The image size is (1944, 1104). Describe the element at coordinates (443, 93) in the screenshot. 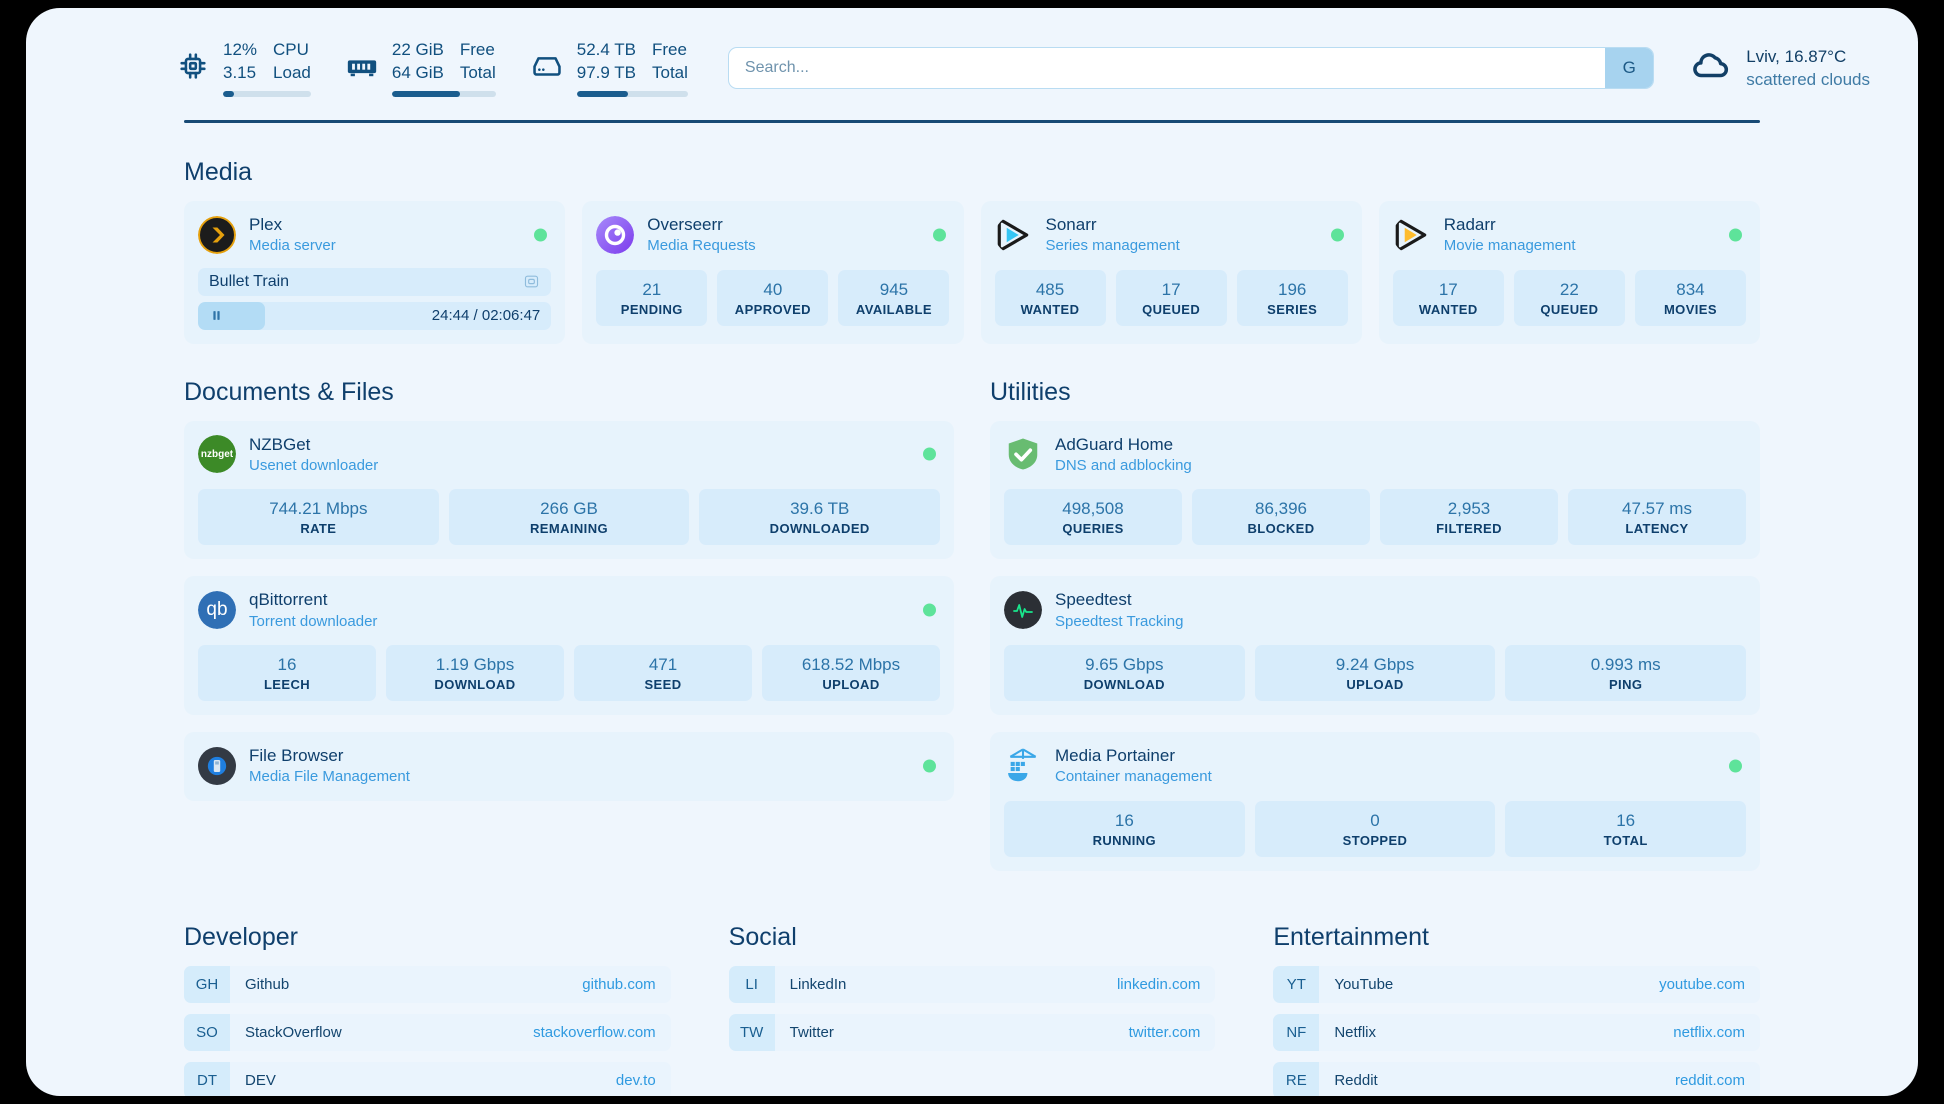

I see `widget-progress-bar` at that location.